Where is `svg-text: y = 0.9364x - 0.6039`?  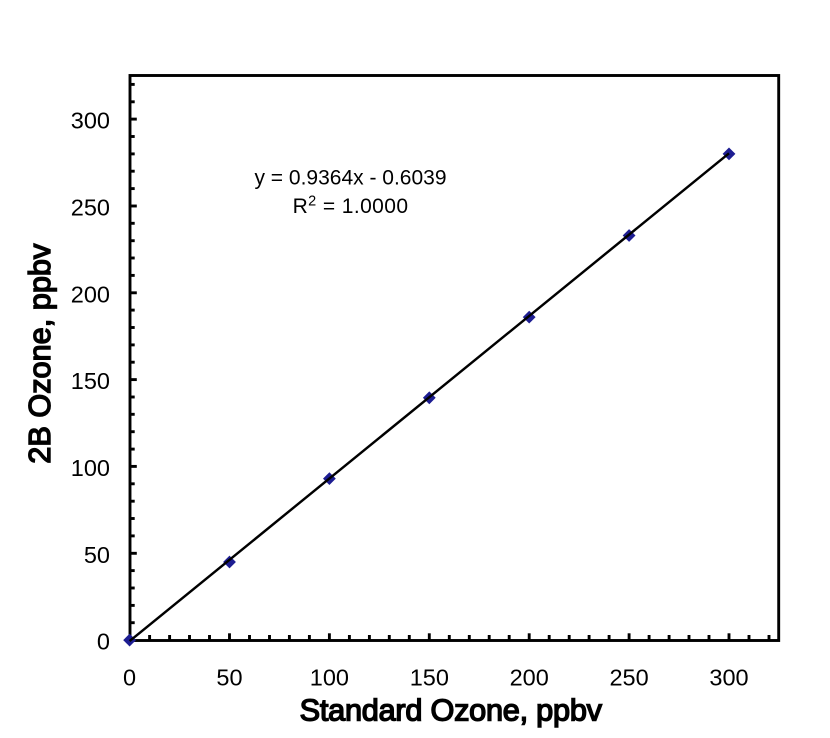
svg-text: y = 0.9364x - 0.6039 is located at coordinates (350, 177).